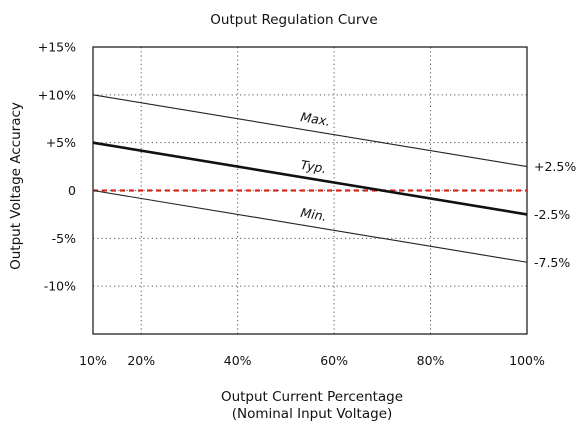 This screenshot has width=576, height=427. What do you see at coordinates (314, 214) in the screenshot?
I see `series-label-min: Min.` at bounding box center [314, 214].